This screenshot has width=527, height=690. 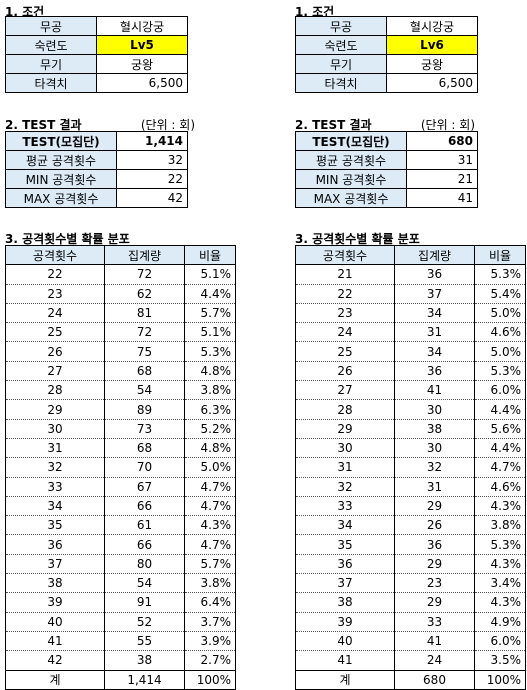 I want to click on table-cell: 6.3%, so click(x=210, y=409).